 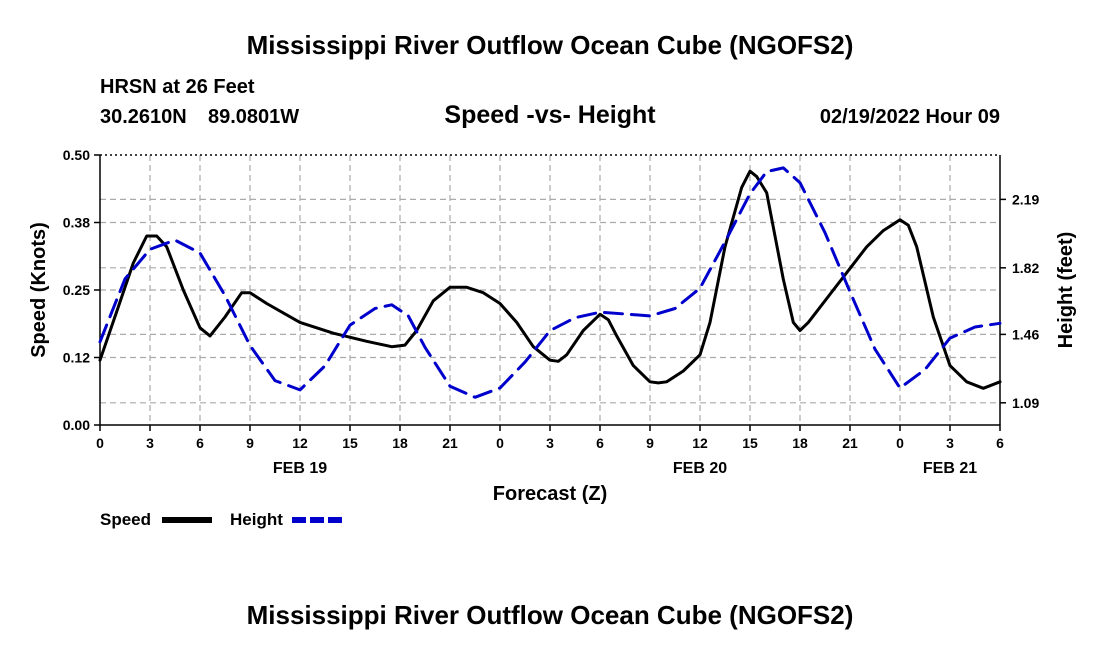 What do you see at coordinates (76, 358) in the screenshot?
I see `y-tick-label: 0.12` at bounding box center [76, 358].